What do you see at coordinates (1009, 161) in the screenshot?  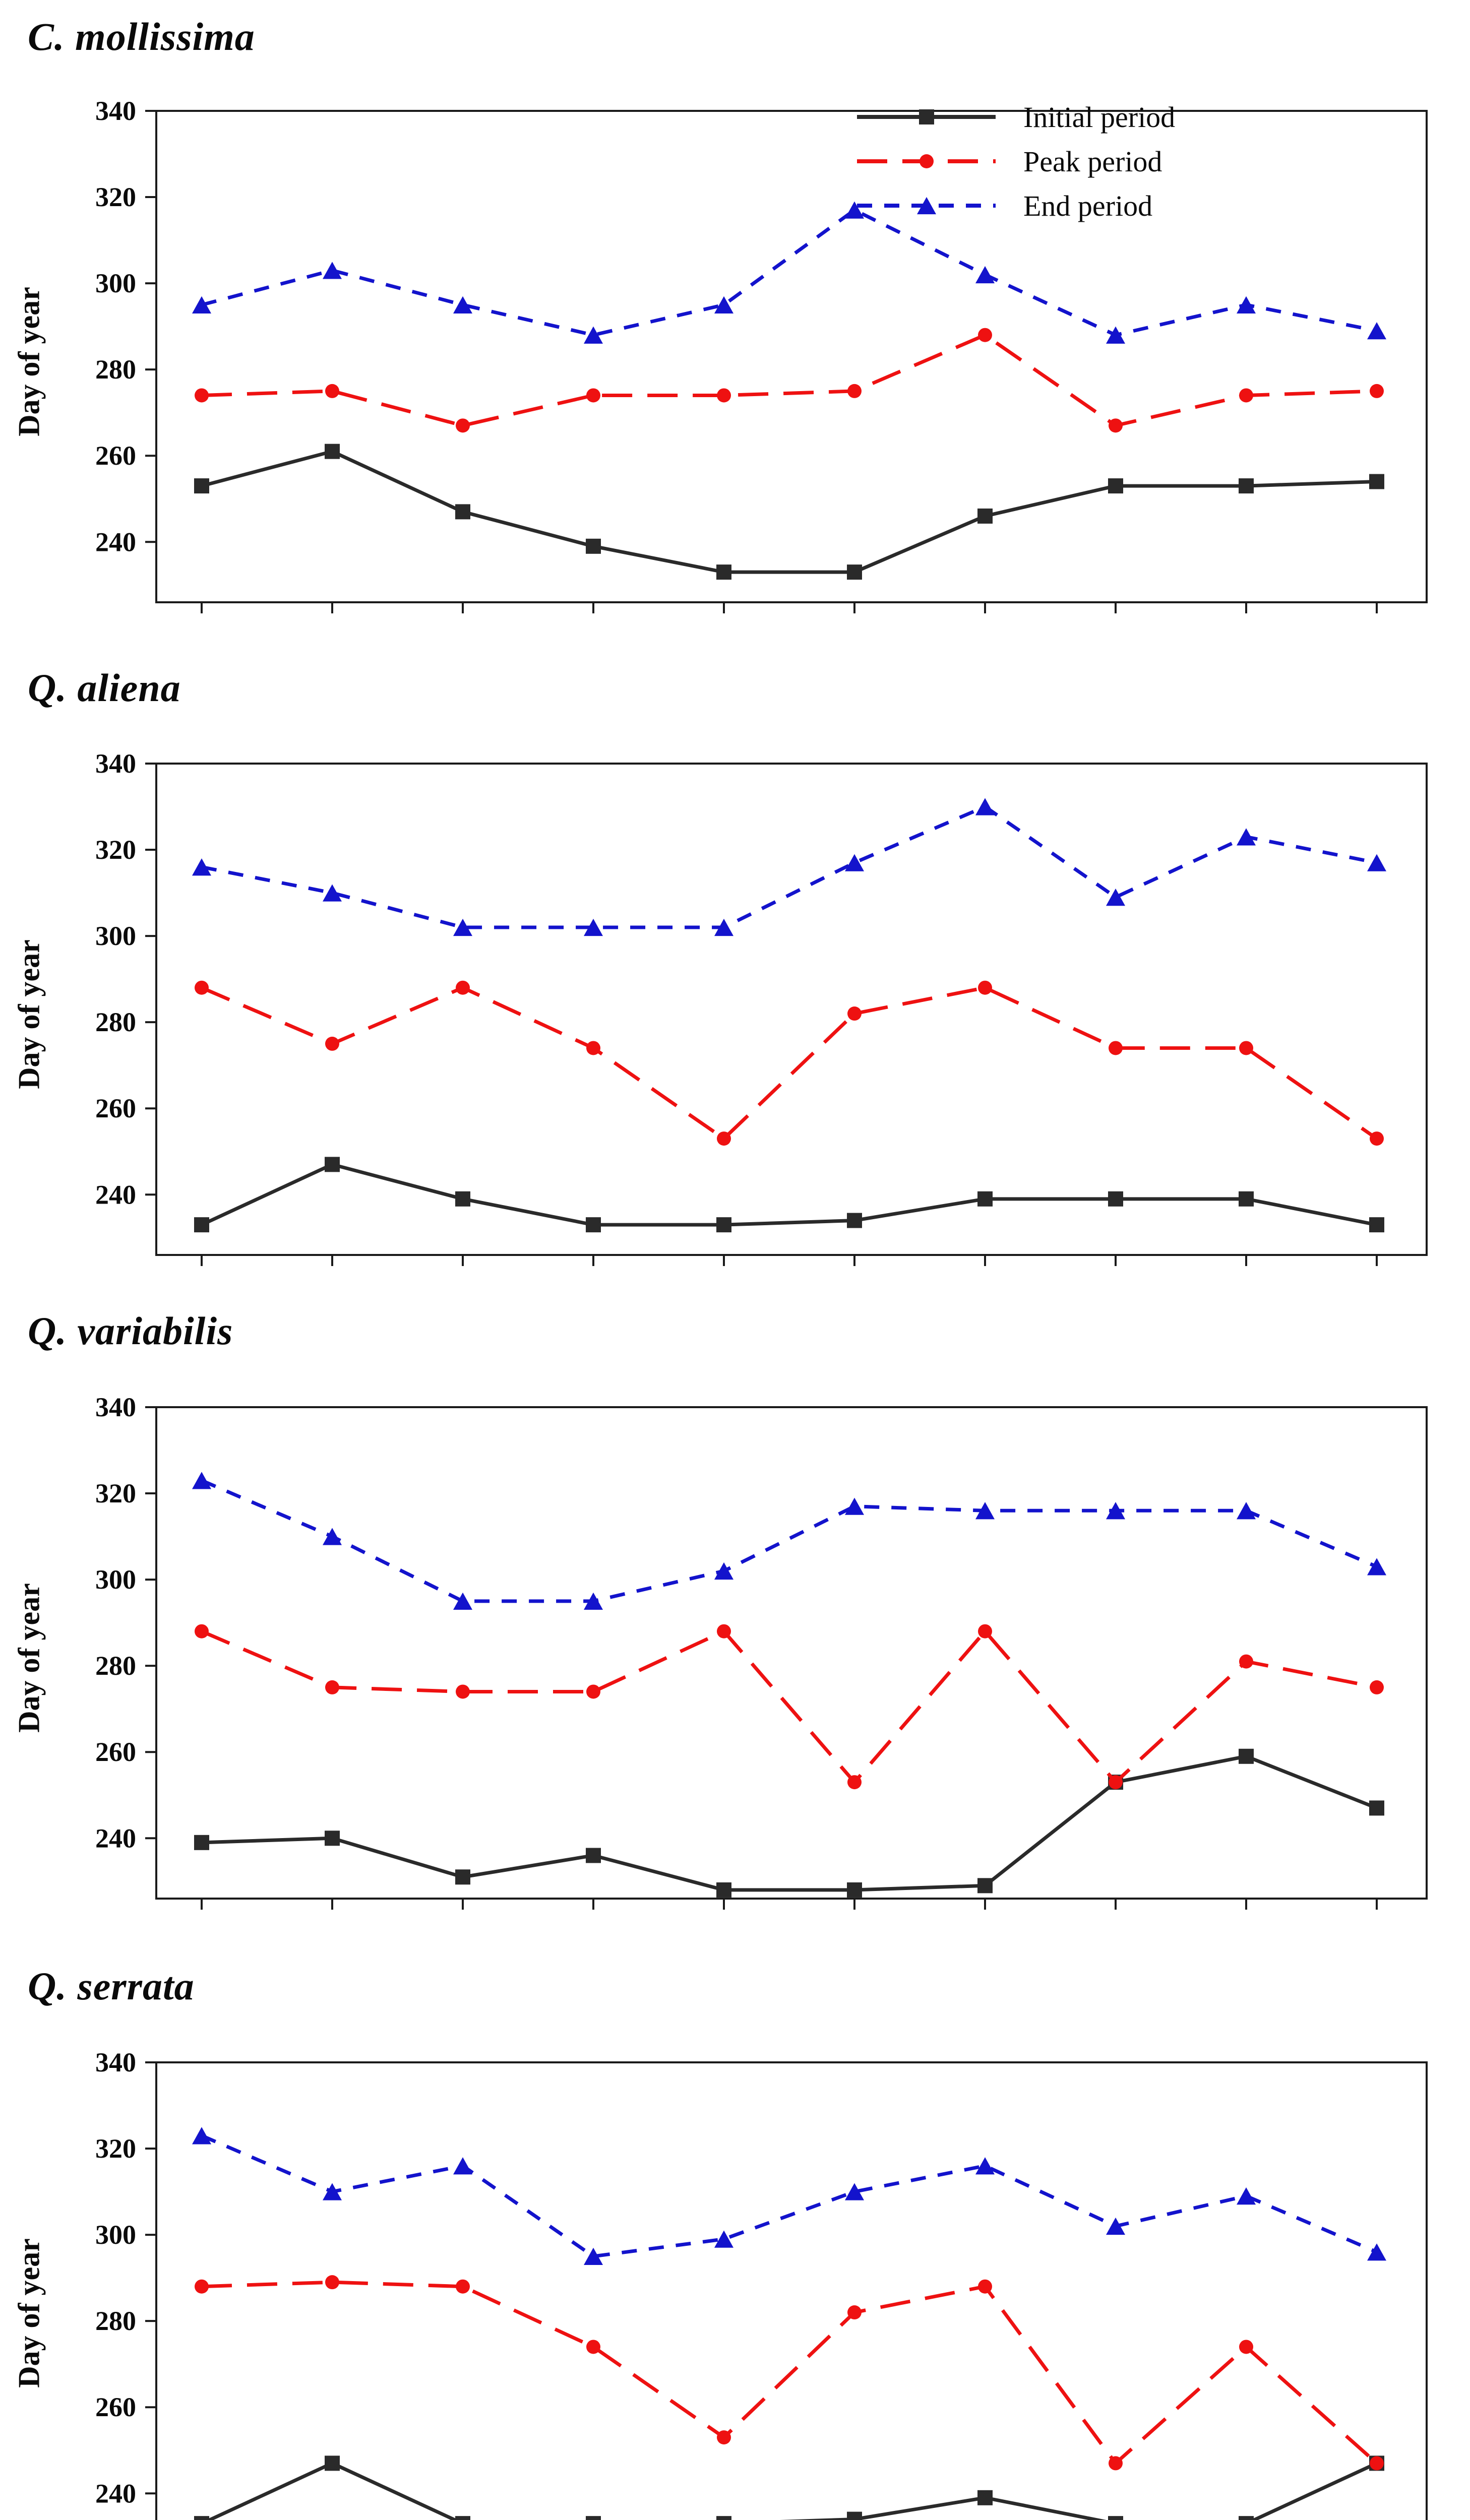 I see `legend-item-peak-period: Peak period` at bounding box center [1009, 161].